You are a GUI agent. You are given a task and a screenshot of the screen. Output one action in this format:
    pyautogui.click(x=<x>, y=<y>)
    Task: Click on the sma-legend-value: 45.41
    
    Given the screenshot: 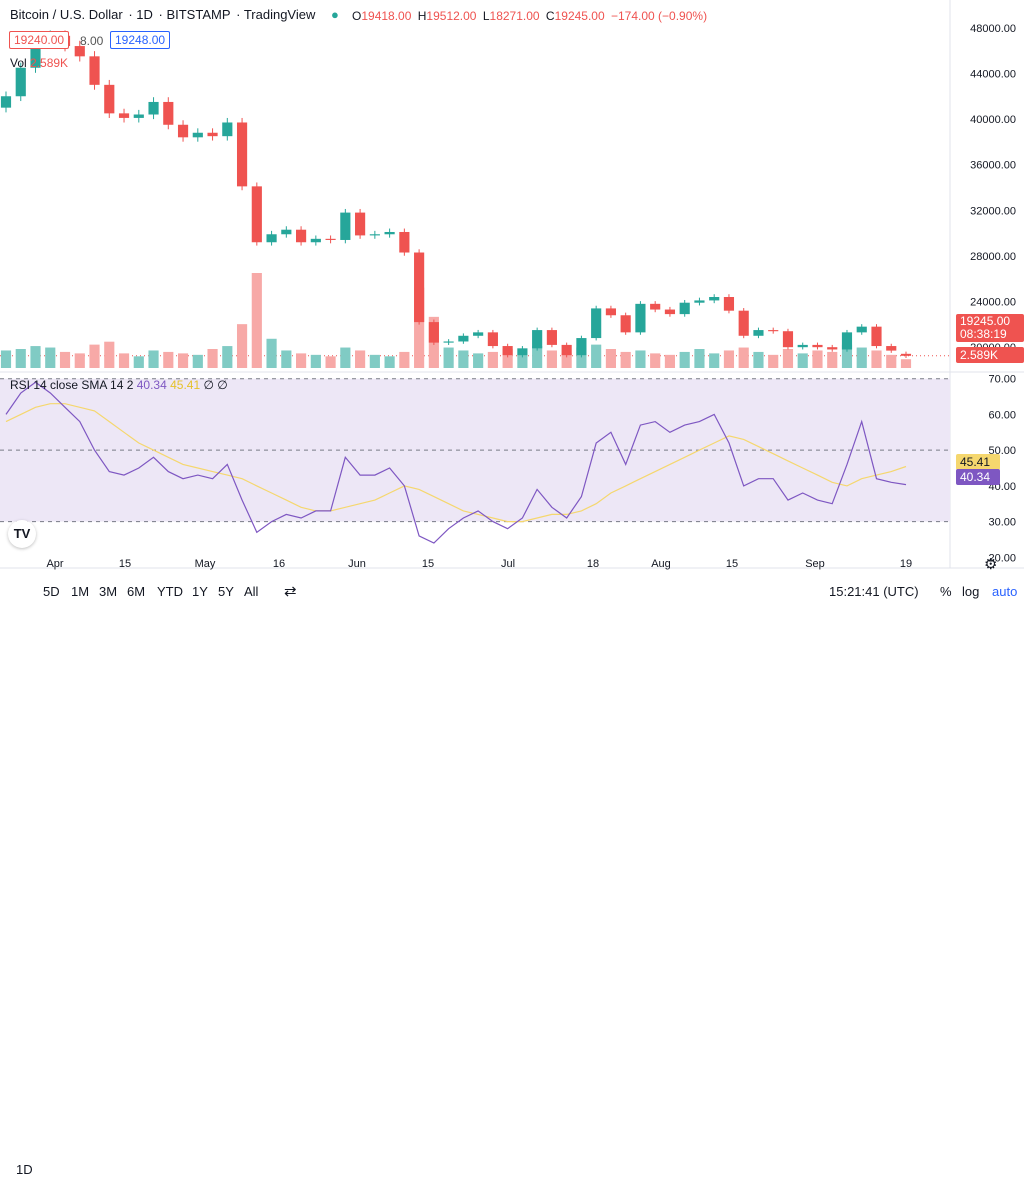 What is the action you would take?
    pyautogui.click(x=185, y=385)
    